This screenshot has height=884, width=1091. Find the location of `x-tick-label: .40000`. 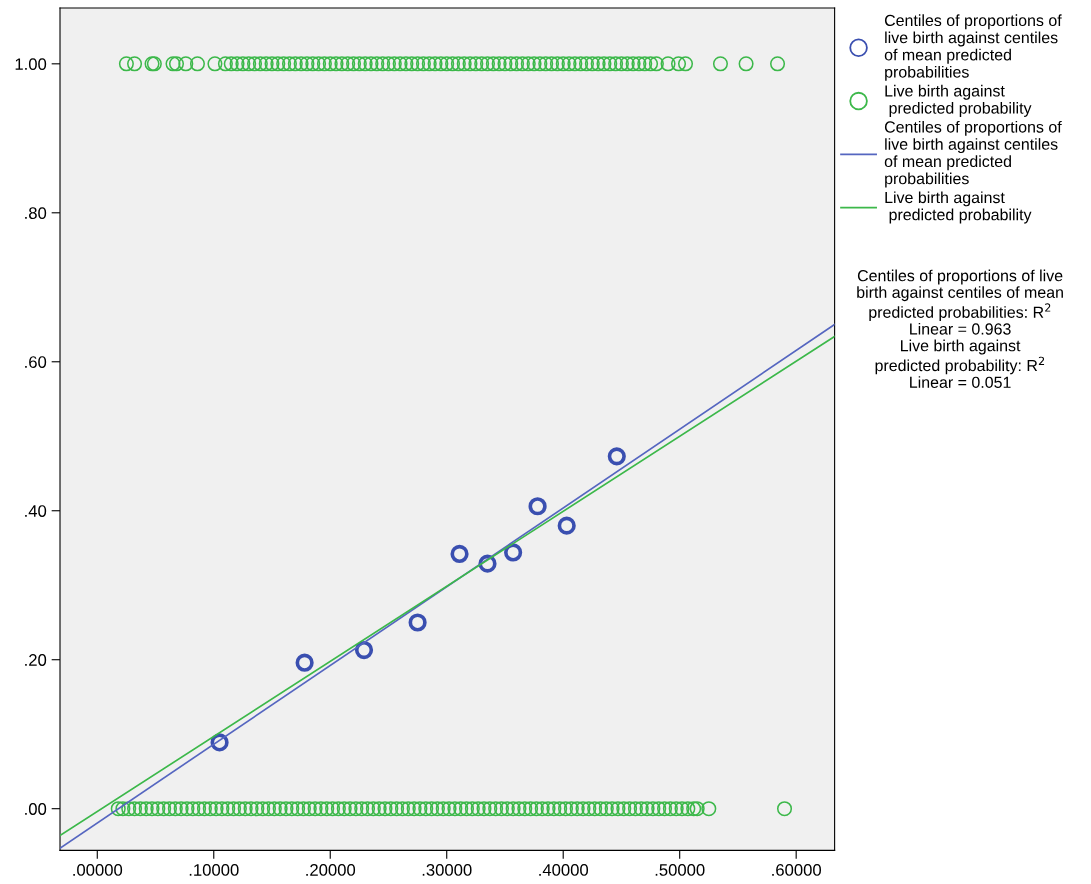

x-tick-label: .40000 is located at coordinates (564, 870).